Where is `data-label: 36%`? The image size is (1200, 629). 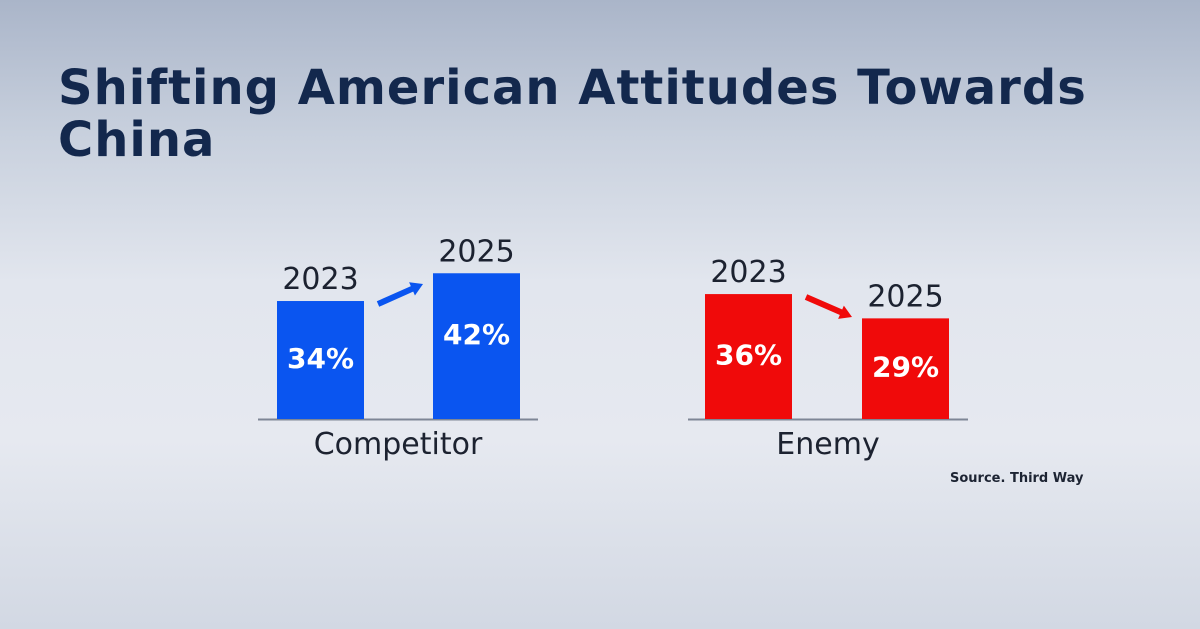 data-label: 36% is located at coordinates (748, 355).